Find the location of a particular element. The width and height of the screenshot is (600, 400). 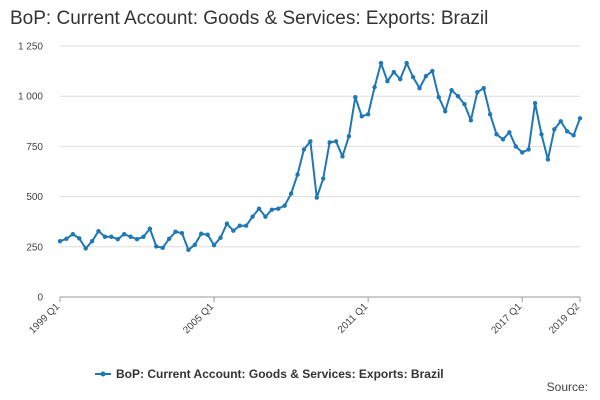

x-tick-label: 2019 Q2 is located at coordinates (564, 318).